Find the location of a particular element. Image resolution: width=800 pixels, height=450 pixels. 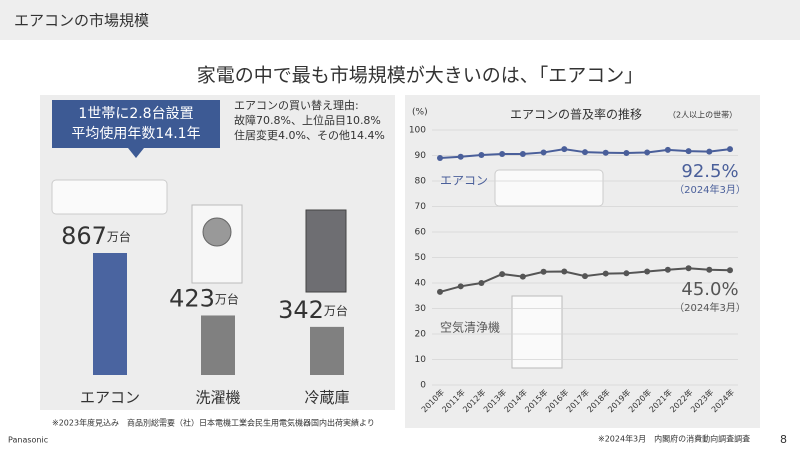

note: 故障70.8%、上位品目10.8% is located at coordinates (307, 120).